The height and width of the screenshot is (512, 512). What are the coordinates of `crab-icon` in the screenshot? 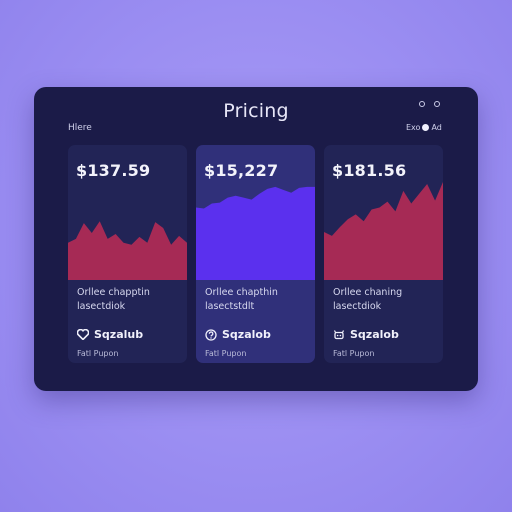 It's located at (339, 335).